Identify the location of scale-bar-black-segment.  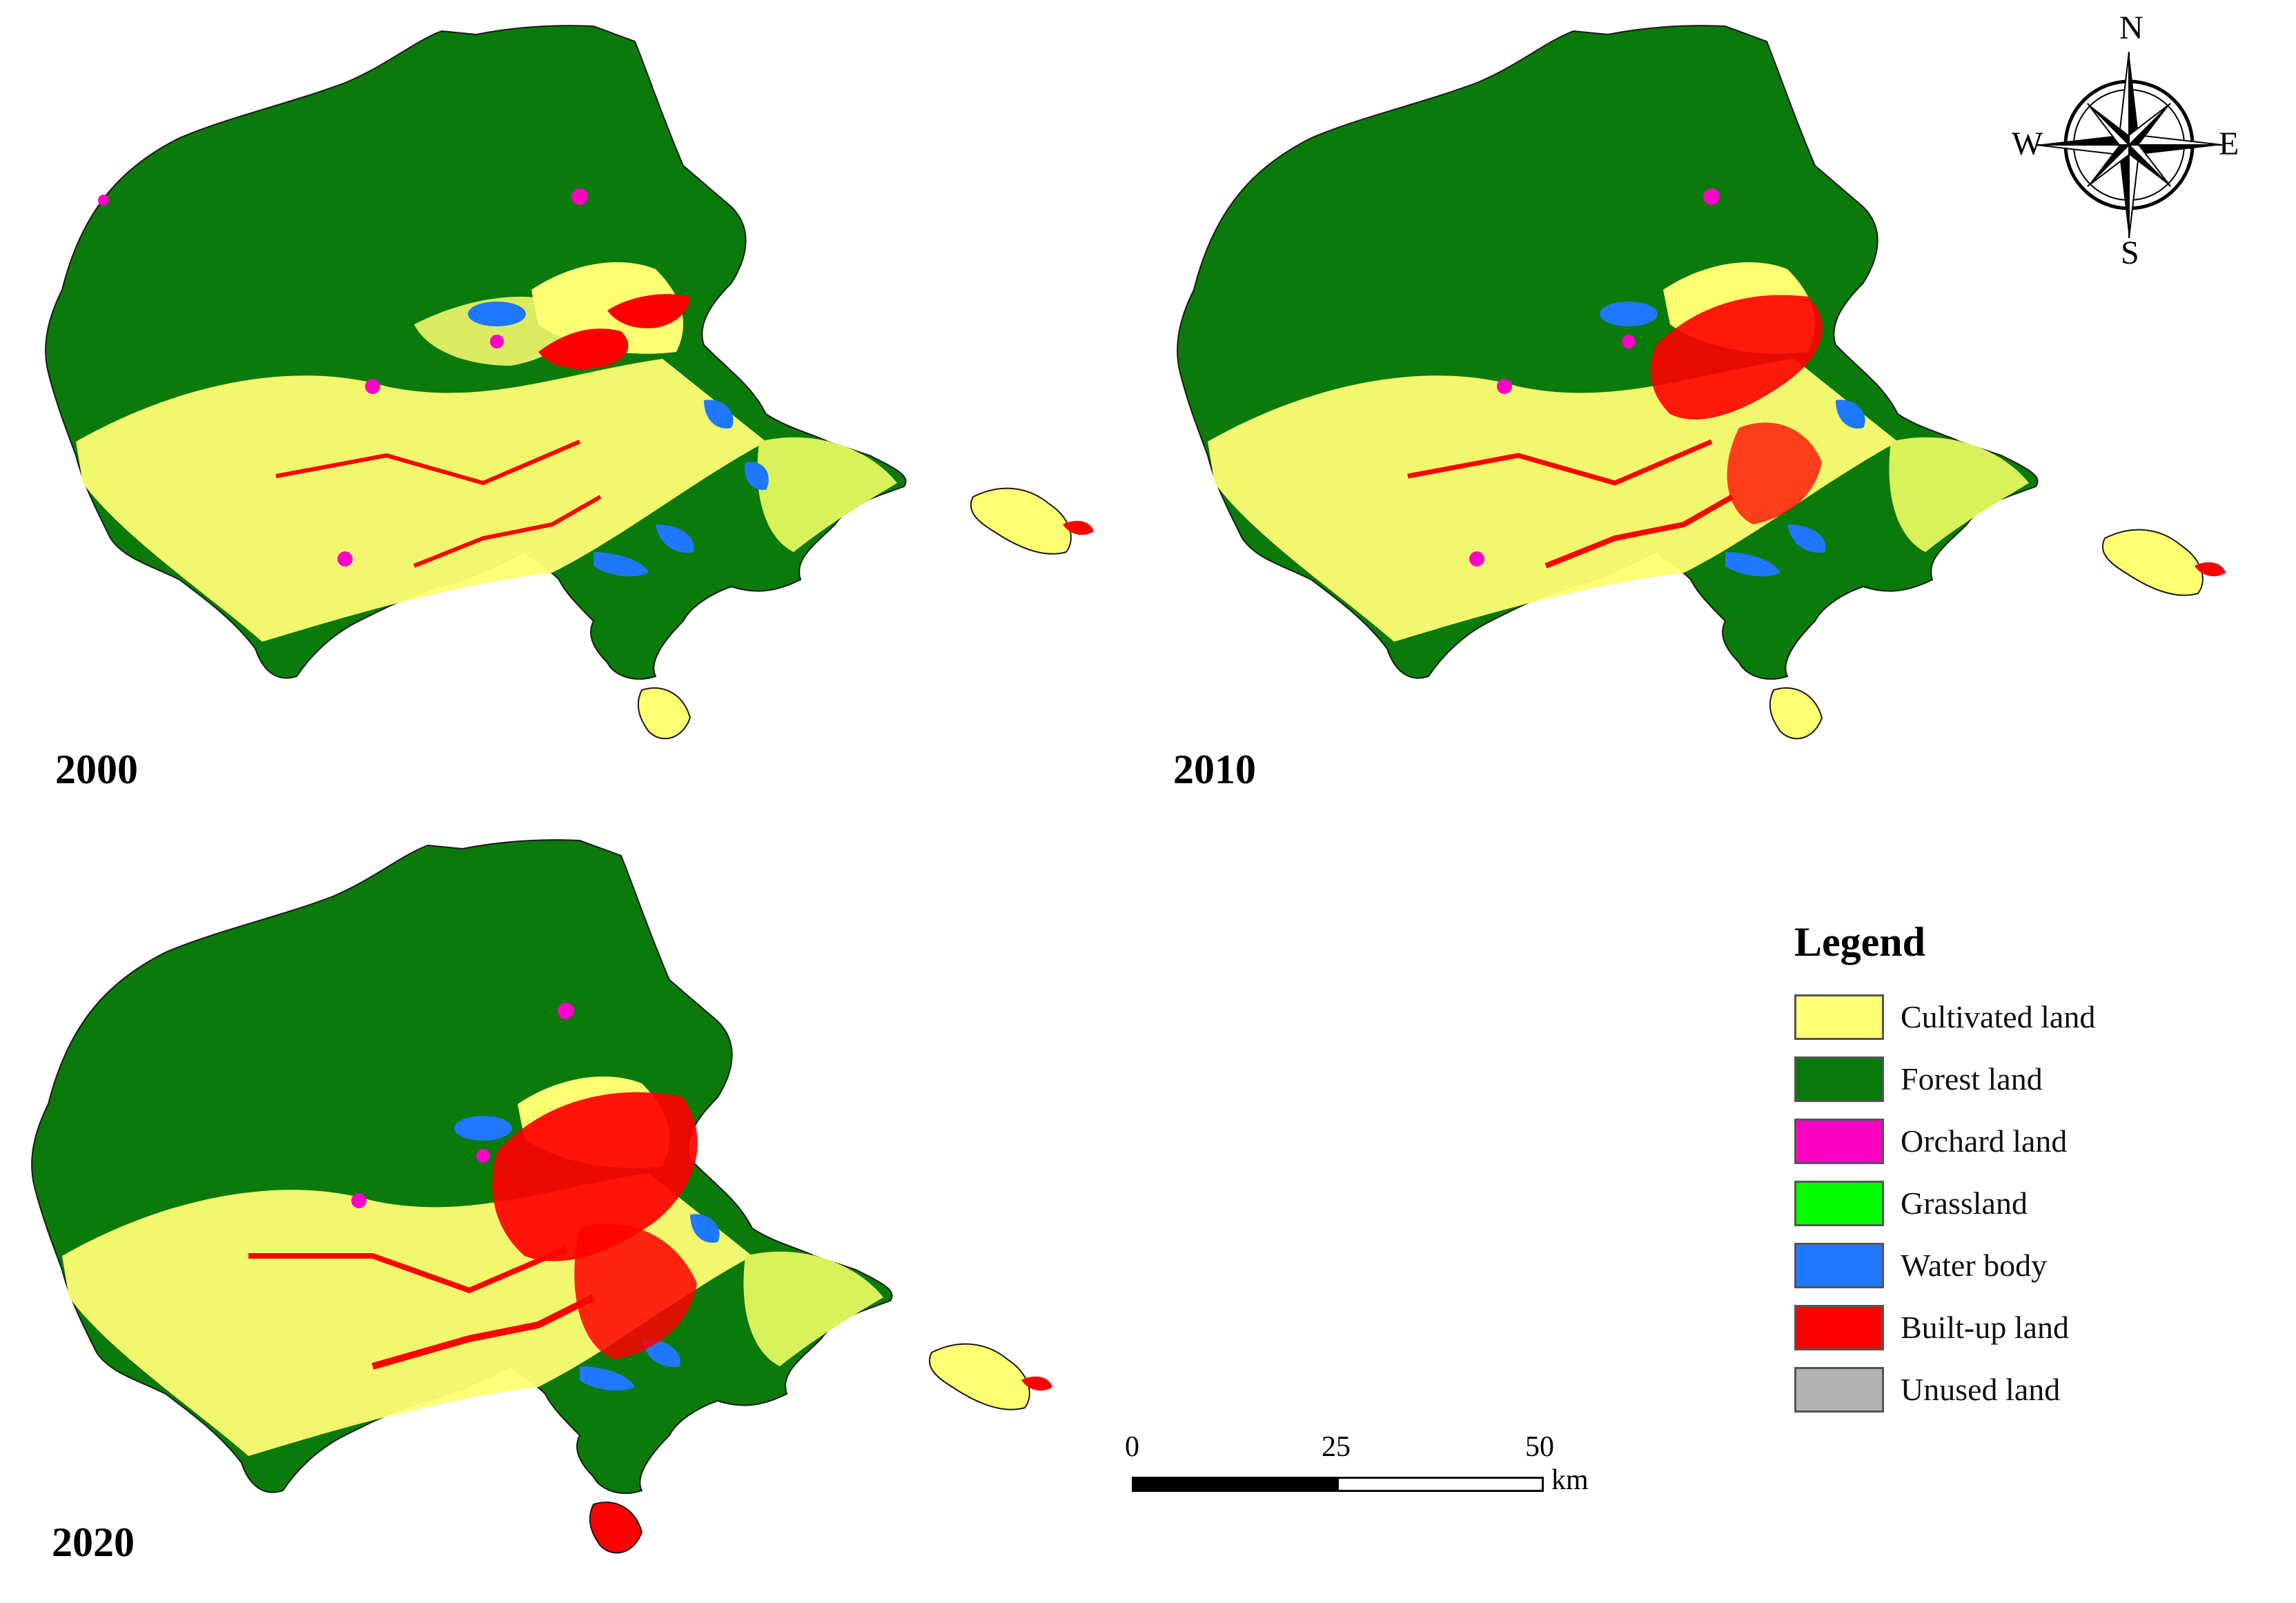
(1235, 1484).